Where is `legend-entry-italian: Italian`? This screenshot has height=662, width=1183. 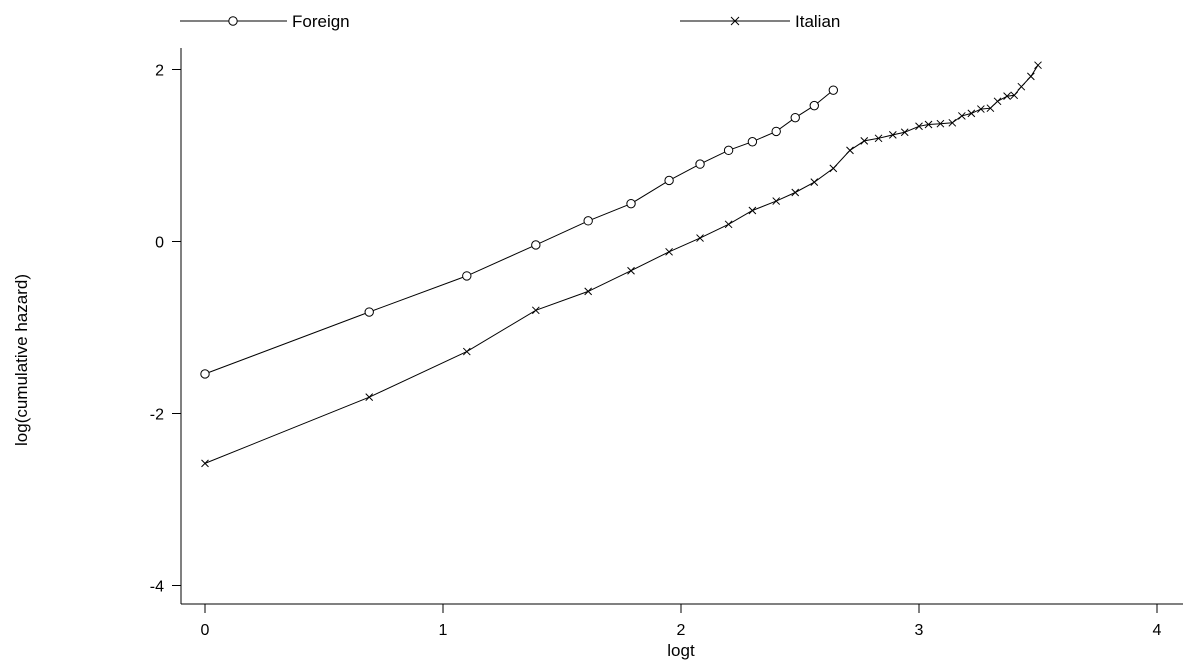 legend-entry-italian: Italian is located at coordinates (760, 21).